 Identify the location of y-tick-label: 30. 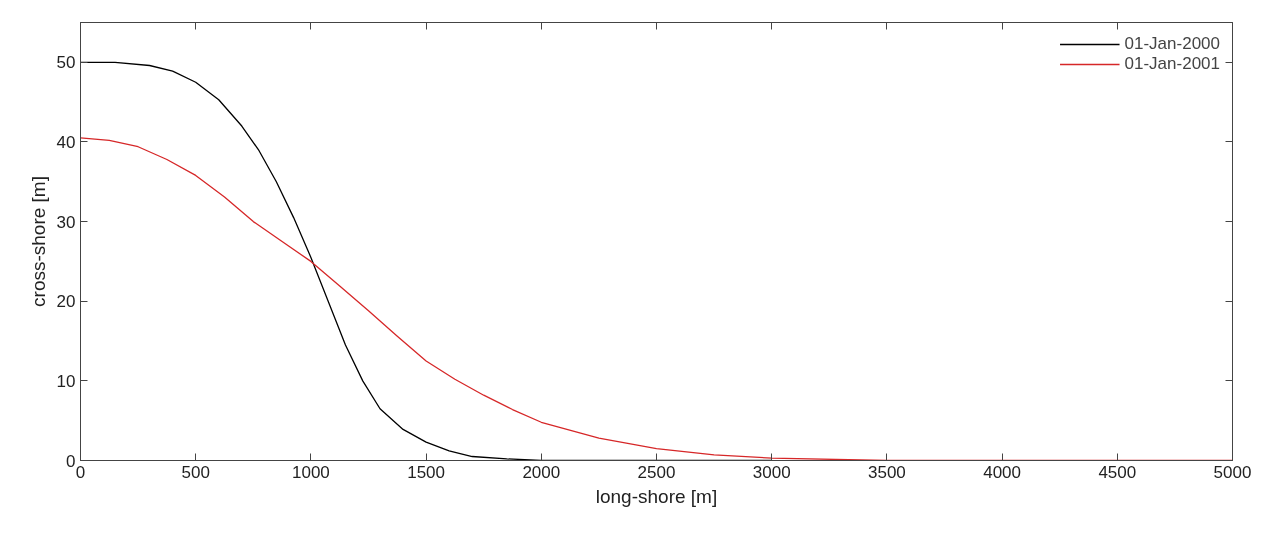
(66, 222).